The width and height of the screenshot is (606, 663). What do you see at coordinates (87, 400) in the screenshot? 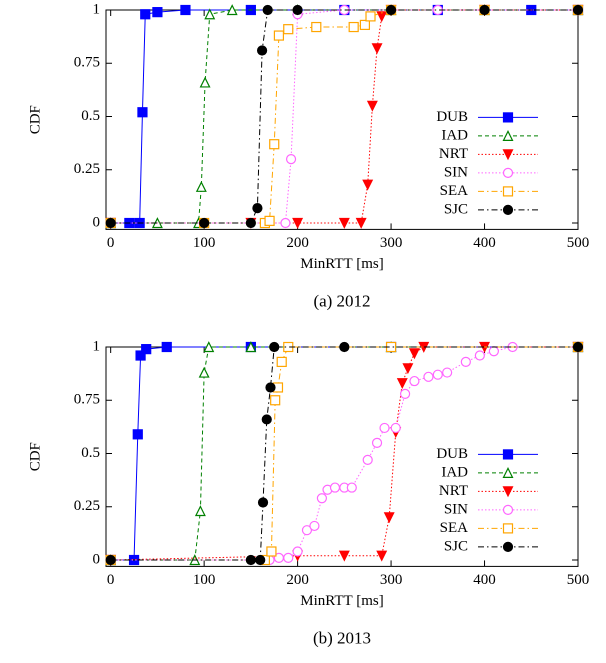
I see `y-tick-label: 0.75` at bounding box center [87, 400].